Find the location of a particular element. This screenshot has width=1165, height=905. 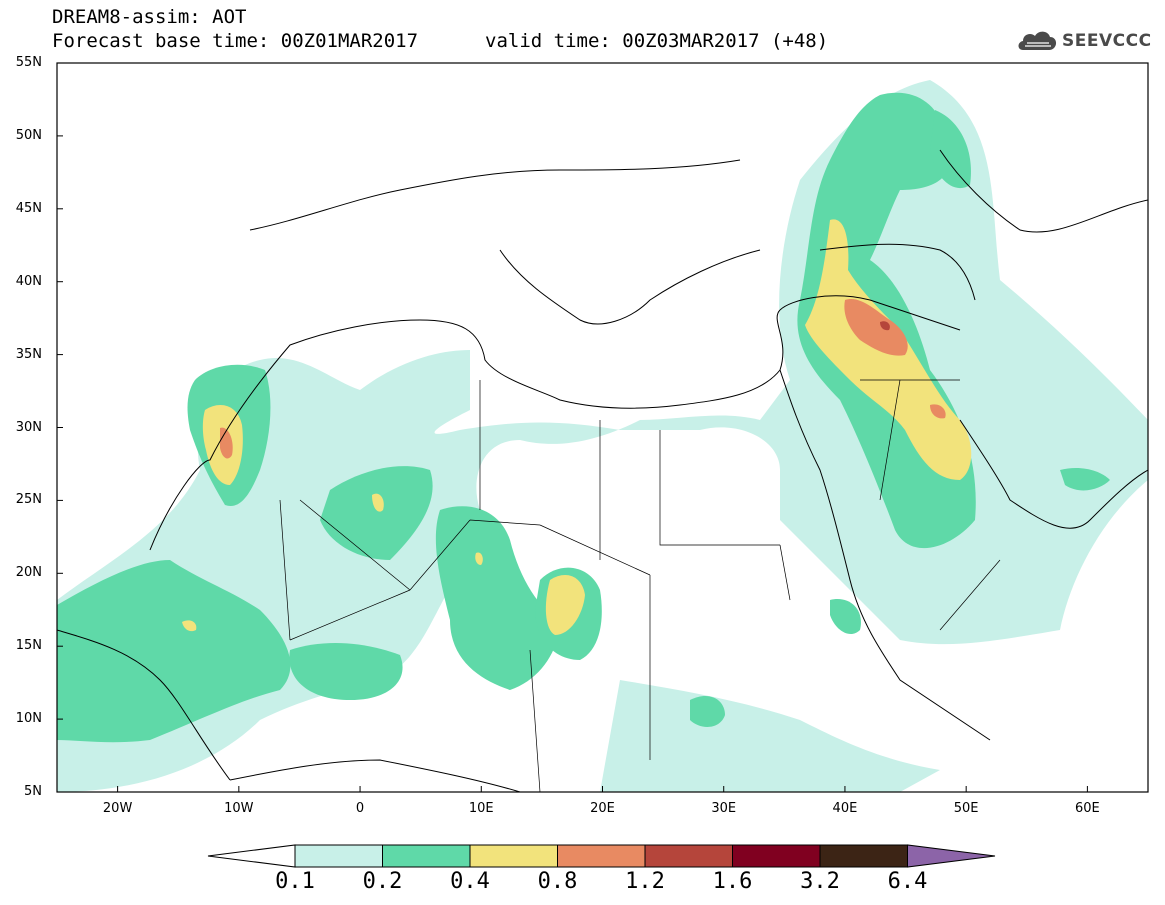

colorbar-label: 0.2 is located at coordinates (382, 881).